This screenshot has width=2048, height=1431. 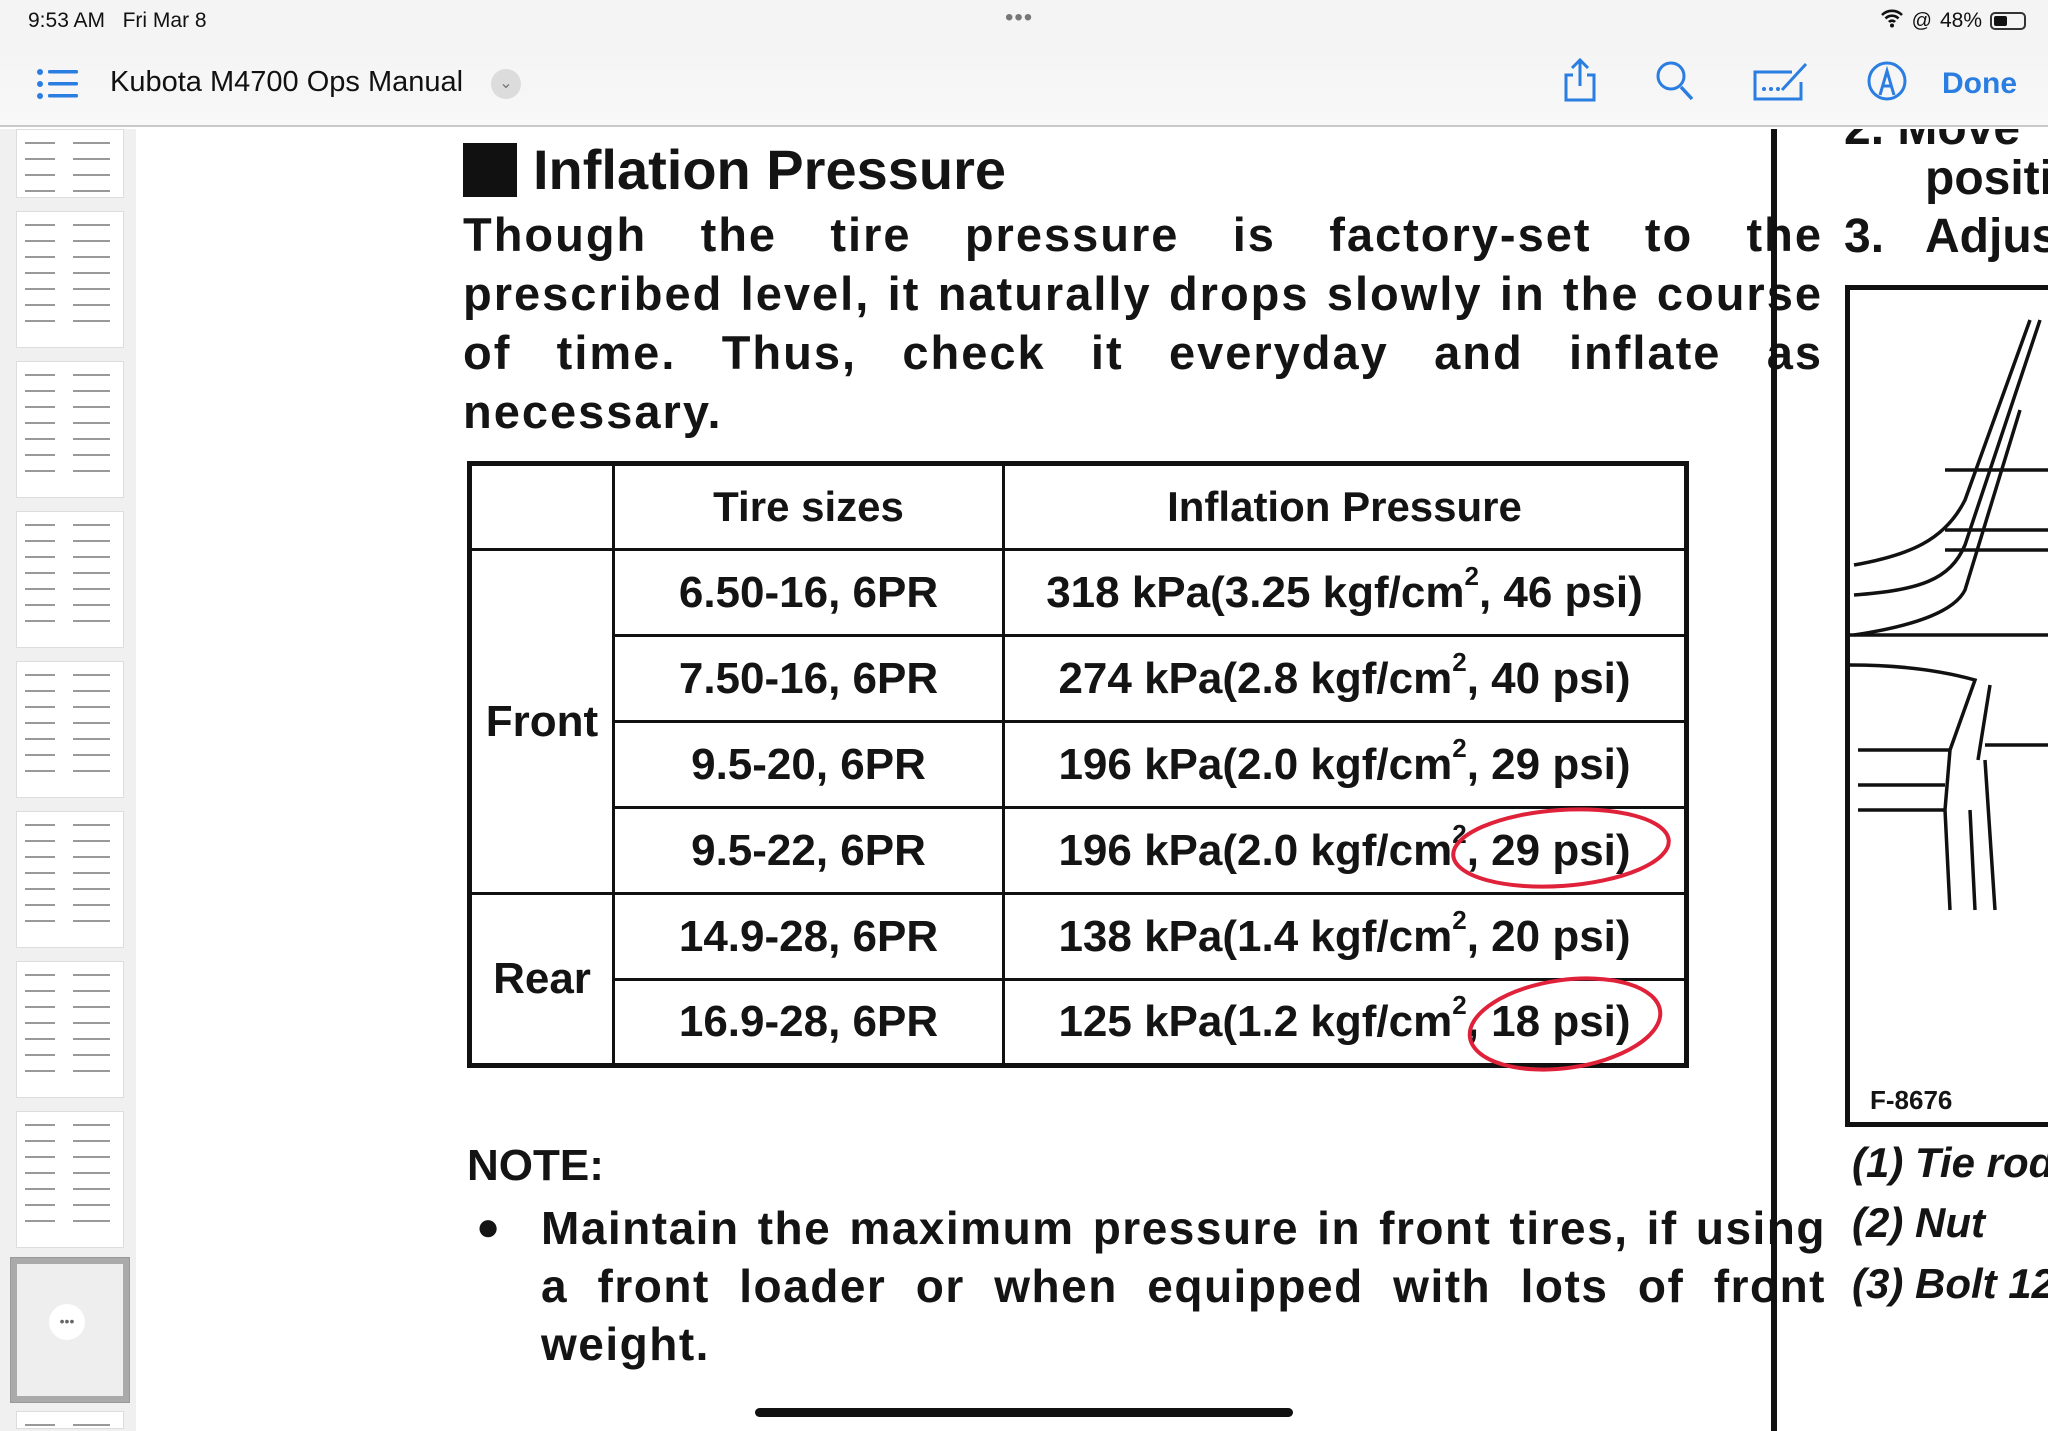 I want to click on status-bar: 9:53 AM Fri Mar 8 ••• @ 48%, so click(x=1024, y=21).